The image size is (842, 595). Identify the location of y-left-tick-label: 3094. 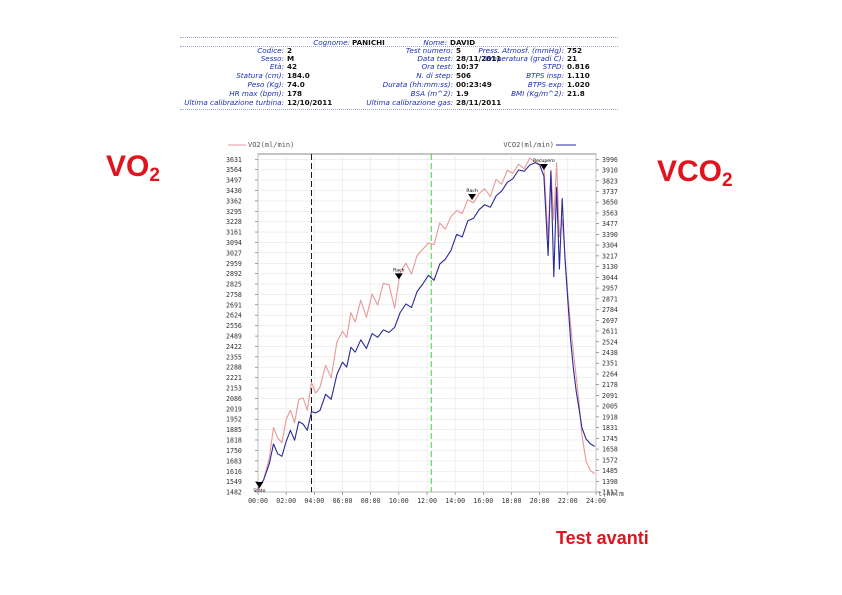
(234, 243).